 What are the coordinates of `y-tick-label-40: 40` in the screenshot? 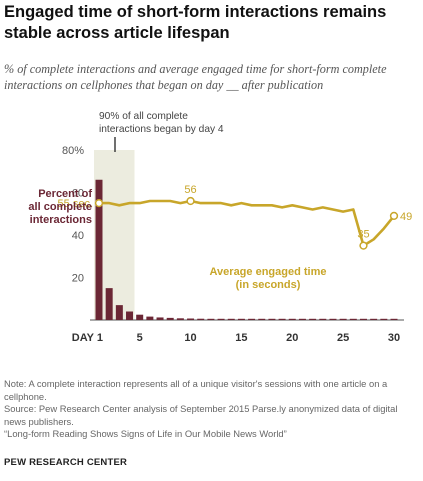 It's located at (78, 236).